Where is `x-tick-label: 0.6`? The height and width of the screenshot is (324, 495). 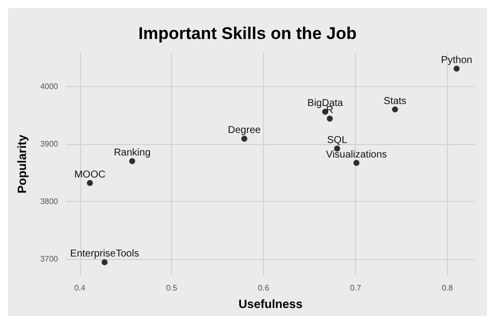
x-tick-label: 0.6 is located at coordinates (264, 288).